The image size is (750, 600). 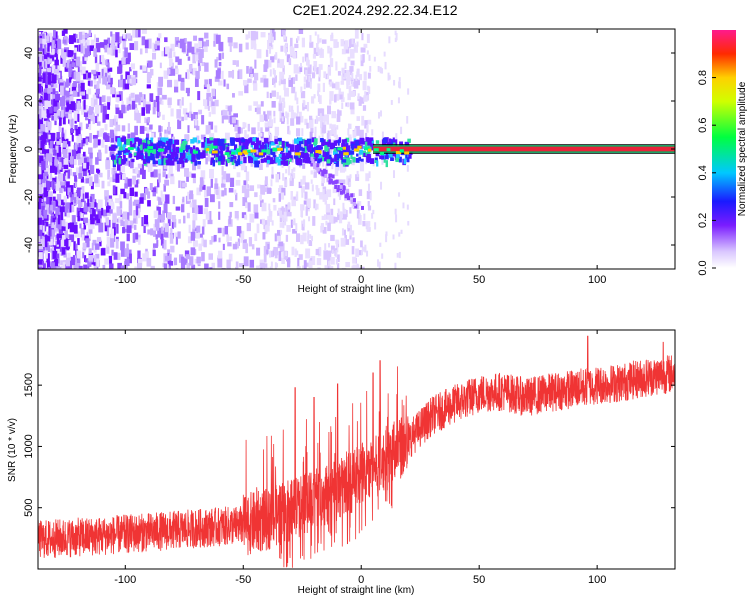 I want to click on colorbar-ticks: 0.00.20.40.60.8, so click(x=706, y=173).